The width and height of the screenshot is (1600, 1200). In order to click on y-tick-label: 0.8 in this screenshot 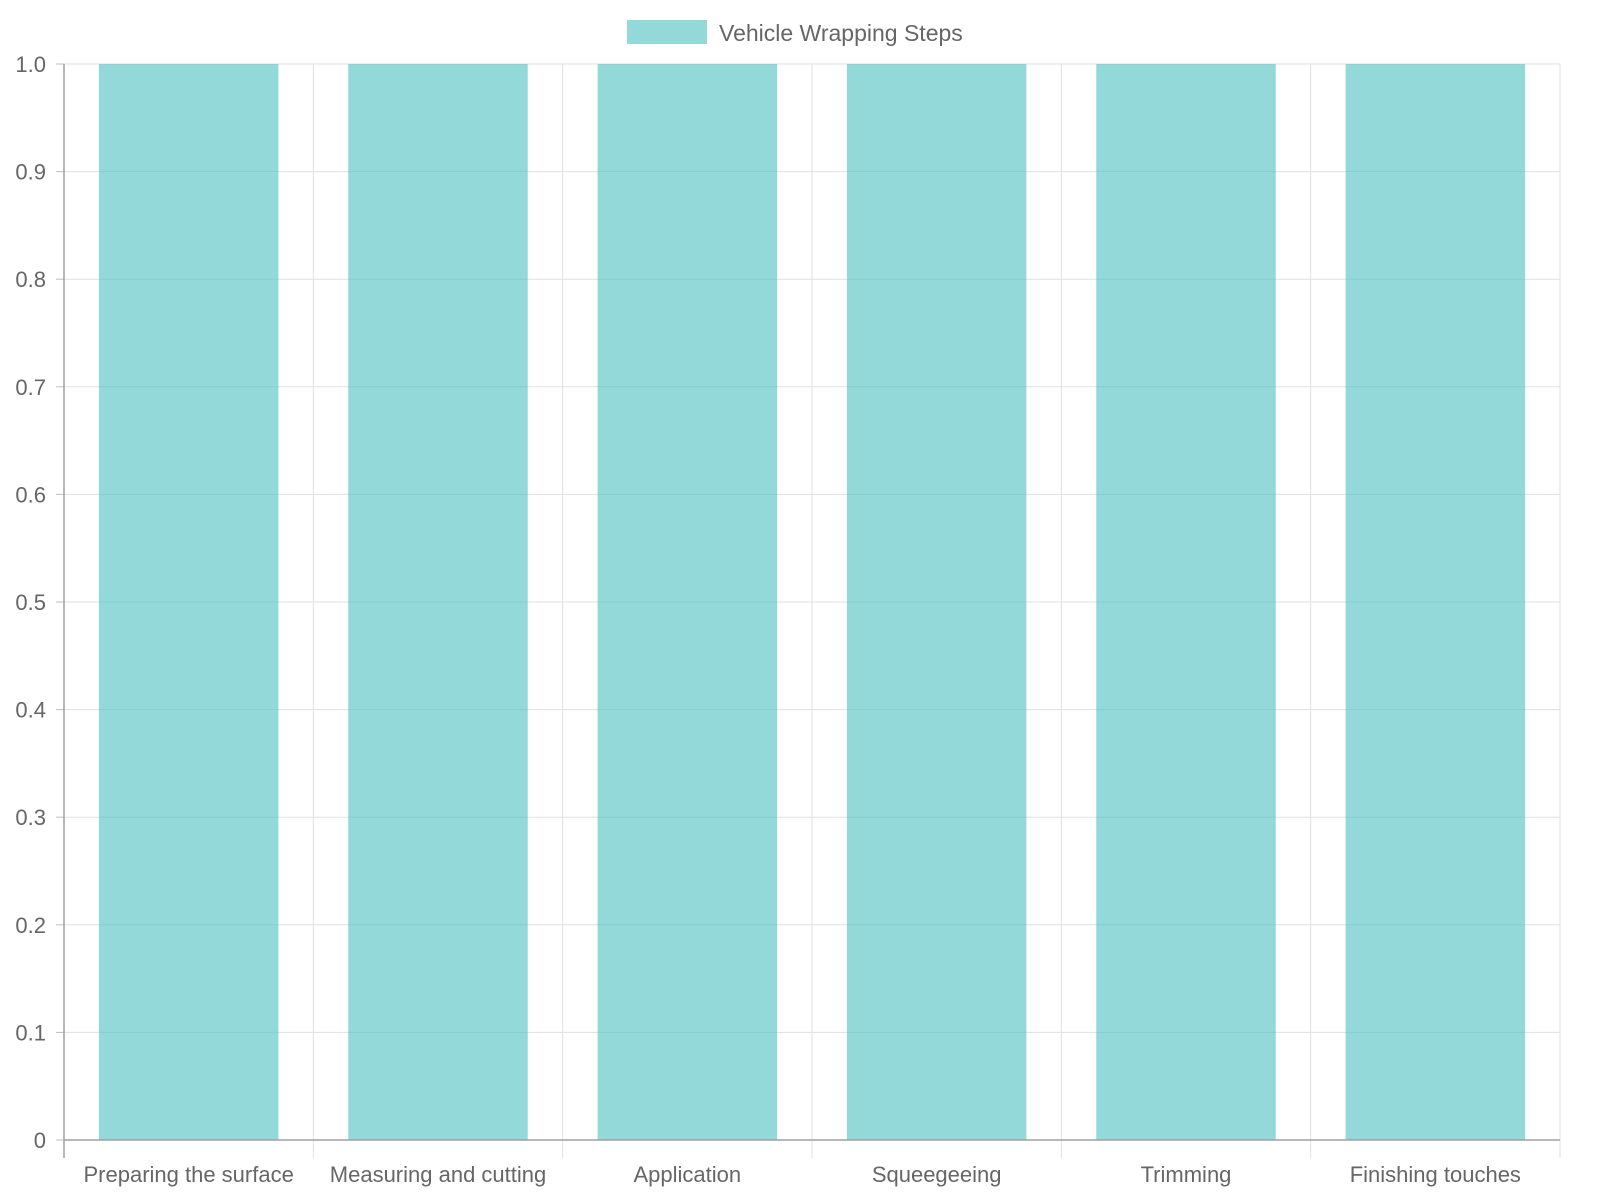, I will do `click(30, 279)`.